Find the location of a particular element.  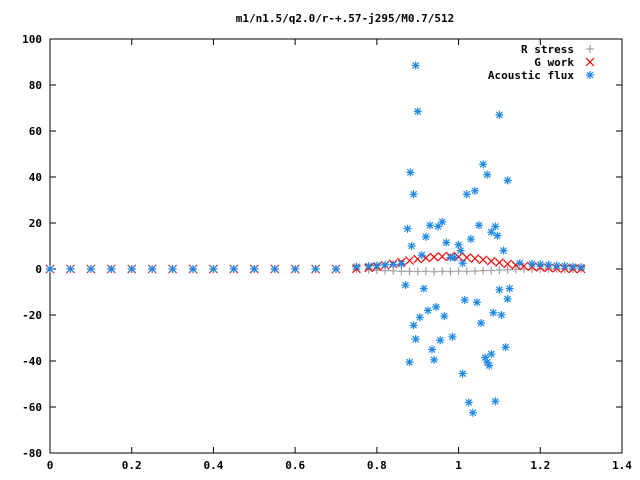

x-tick-label: 0.6 is located at coordinates (295, 465).